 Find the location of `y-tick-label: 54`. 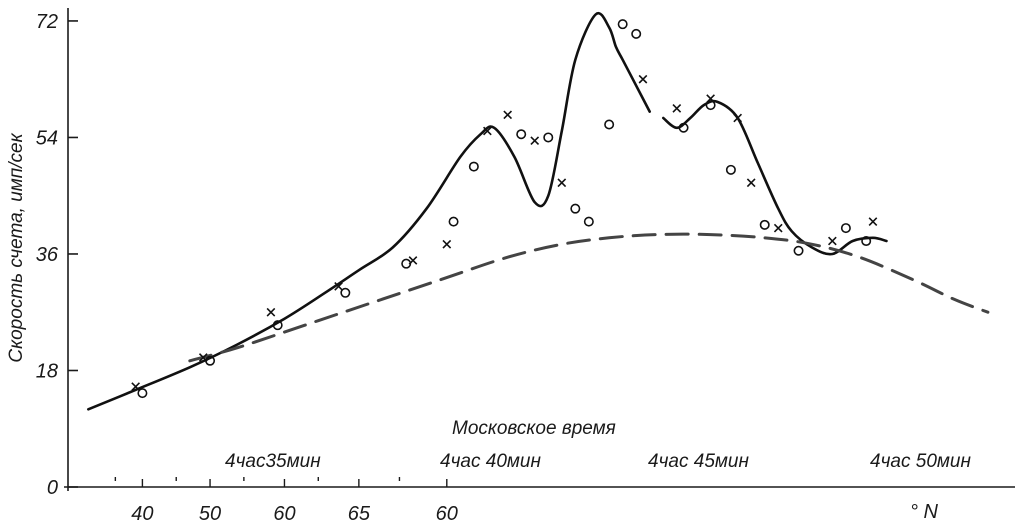

y-tick-label: 54 is located at coordinates (47, 138).